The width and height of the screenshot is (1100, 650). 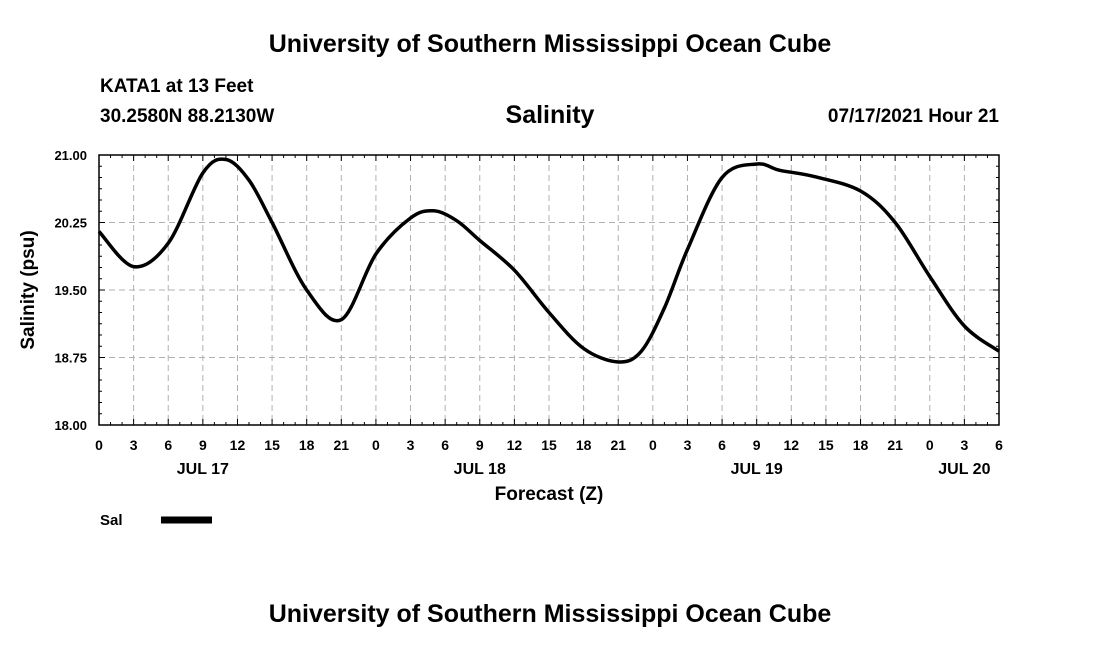 What do you see at coordinates (70, 155) in the screenshot?
I see `y-tick-label: 21.00` at bounding box center [70, 155].